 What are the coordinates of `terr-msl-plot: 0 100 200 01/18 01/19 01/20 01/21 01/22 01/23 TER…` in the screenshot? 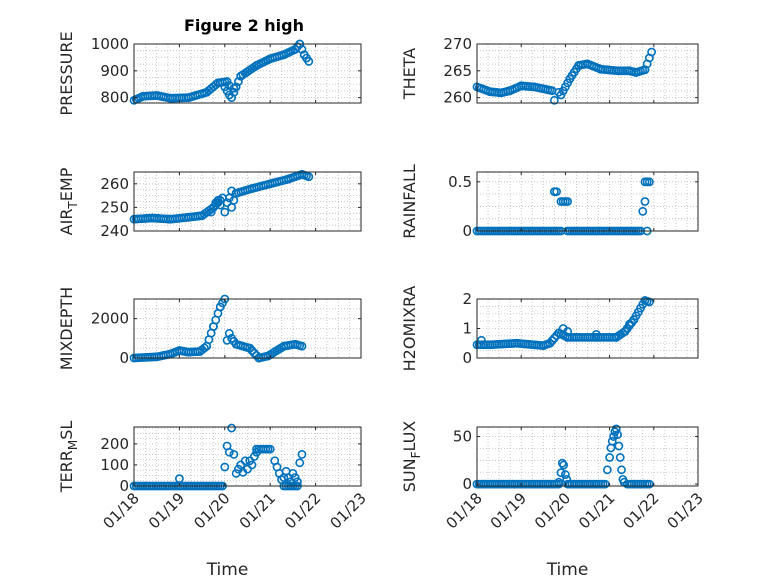 It's located at (213, 500).